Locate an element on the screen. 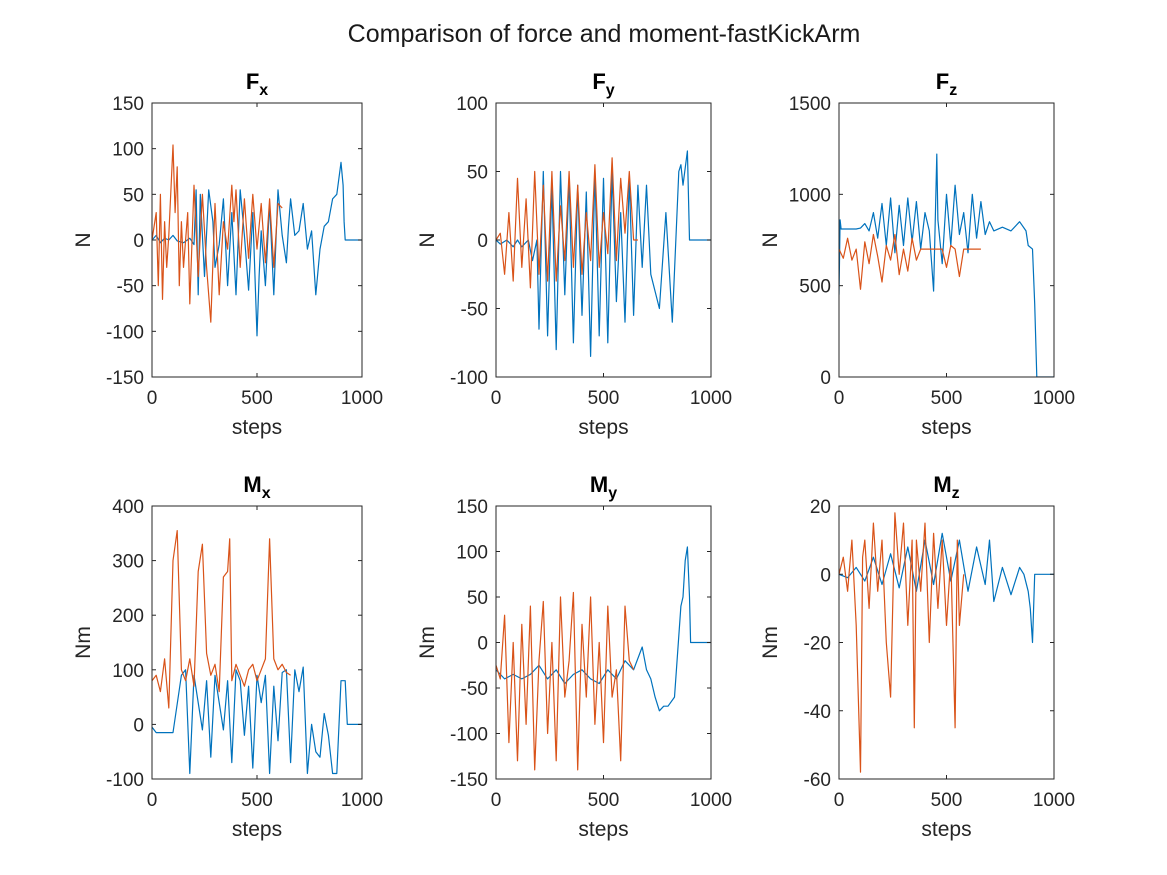 This screenshot has height=875, width=1167. subplot-title: Fy is located at coordinates (603, 84).